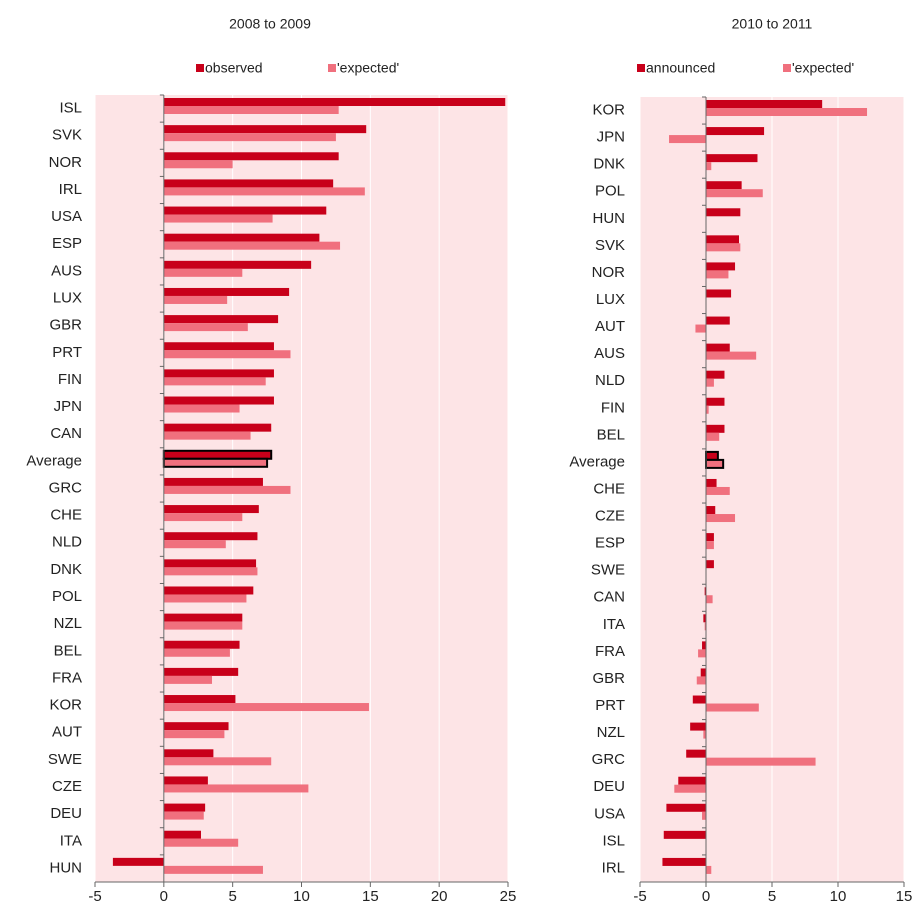 The height and width of the screenshot is (912, 914). I want to click on y-tick-label: NOR, so click(66, 162).